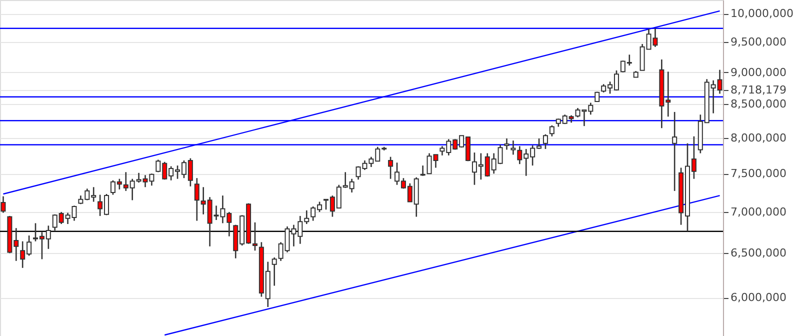 This screenshot has height=336, width=800. I want to click on y-tick-label: 10,000,000, so click(762, 13).